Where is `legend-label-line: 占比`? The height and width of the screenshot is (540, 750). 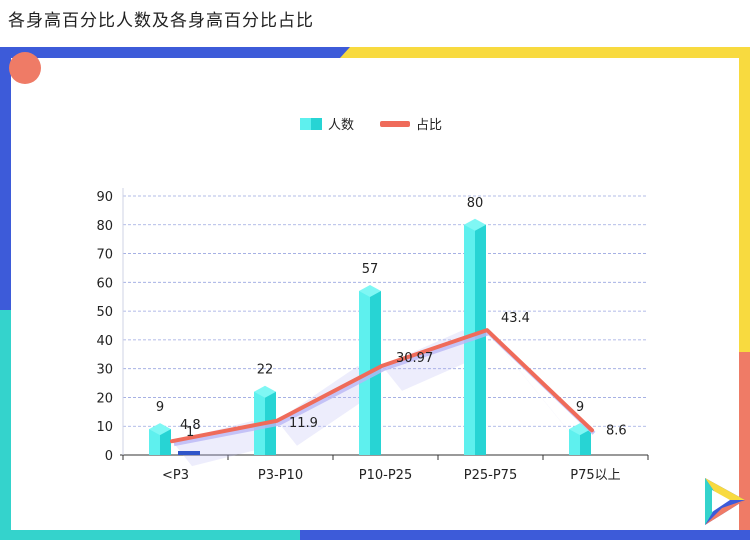
legend-label-line: 占比 is located at coordinates (429, 125).